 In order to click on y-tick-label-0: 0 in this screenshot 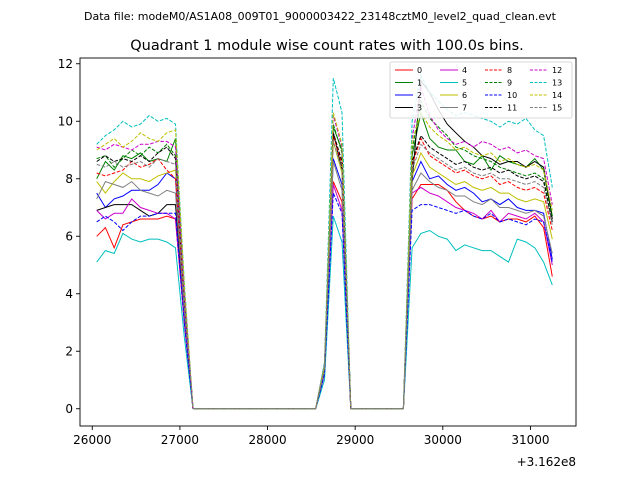, I will do `click(69, 409)`.